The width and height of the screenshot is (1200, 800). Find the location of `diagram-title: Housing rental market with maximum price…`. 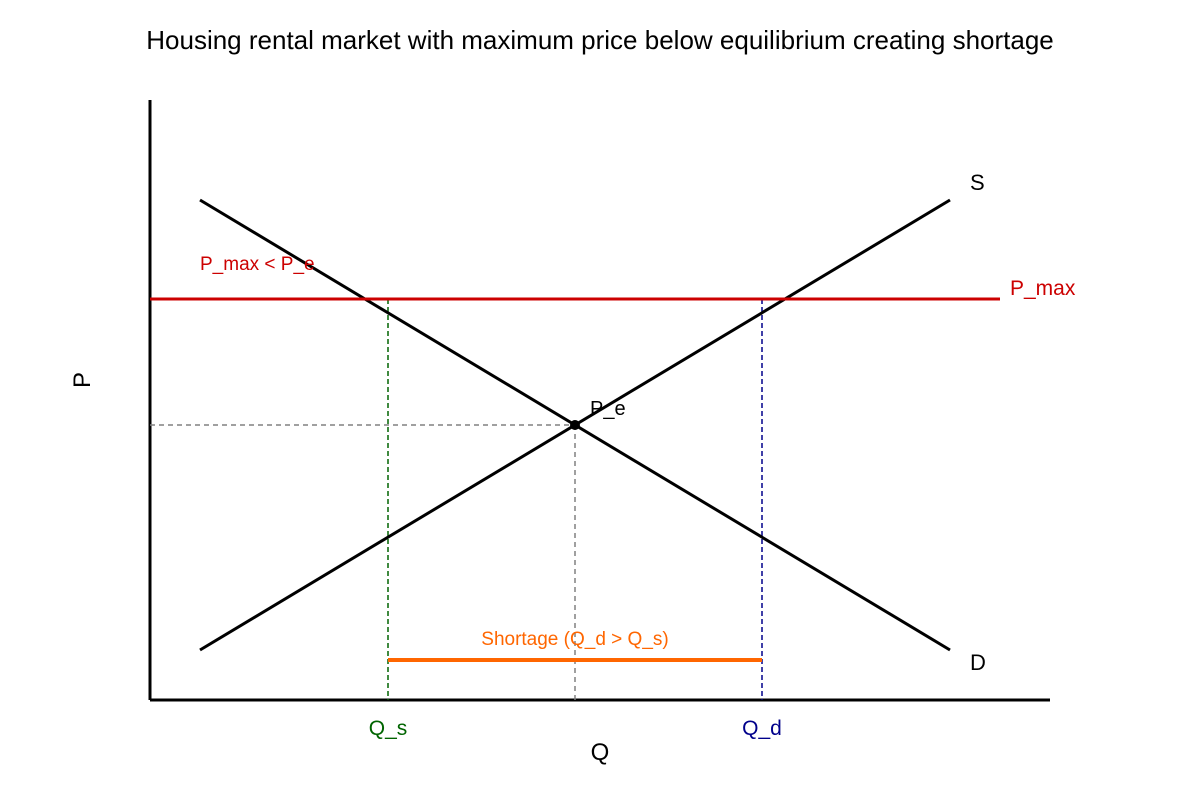

diagram-title: Housing rental market with maximum price… is located at coordinates (600, 40).